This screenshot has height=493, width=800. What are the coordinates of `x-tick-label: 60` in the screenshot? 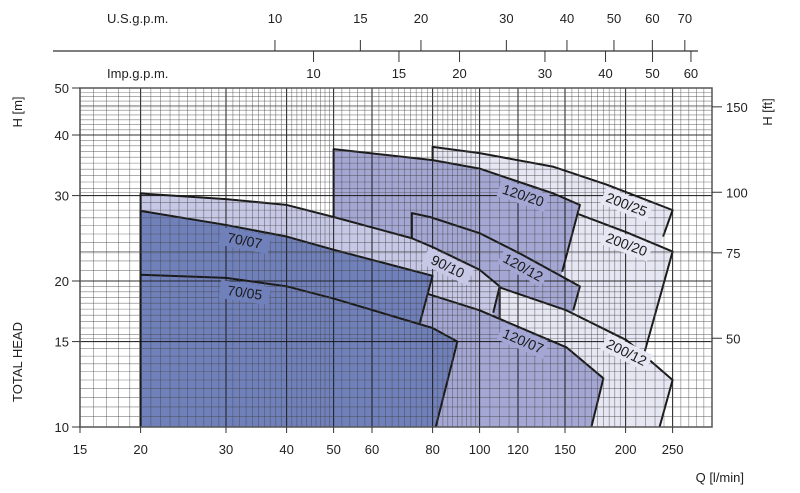 It's located at (372, 449).